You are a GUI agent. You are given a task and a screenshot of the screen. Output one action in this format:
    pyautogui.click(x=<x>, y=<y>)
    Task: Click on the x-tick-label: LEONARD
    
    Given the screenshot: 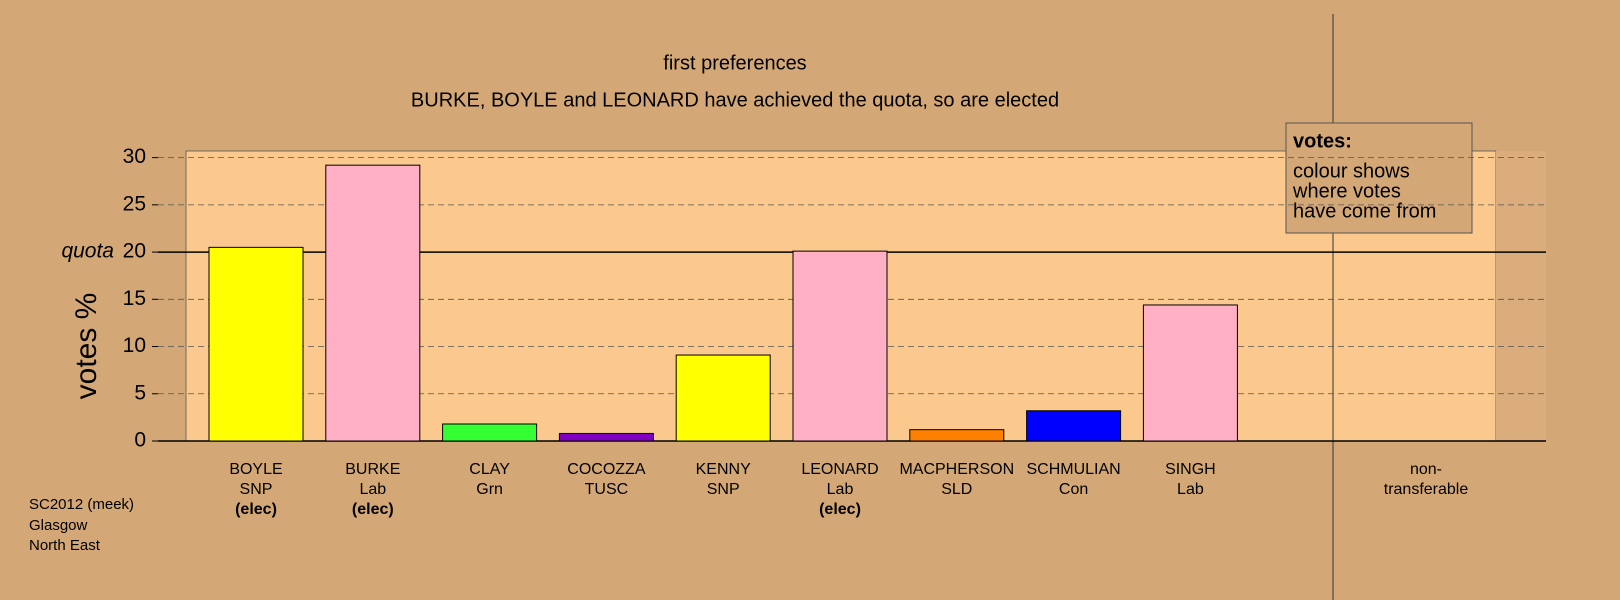 What is the action you would take?
    pyautogui.click(x=839, y=469)
    